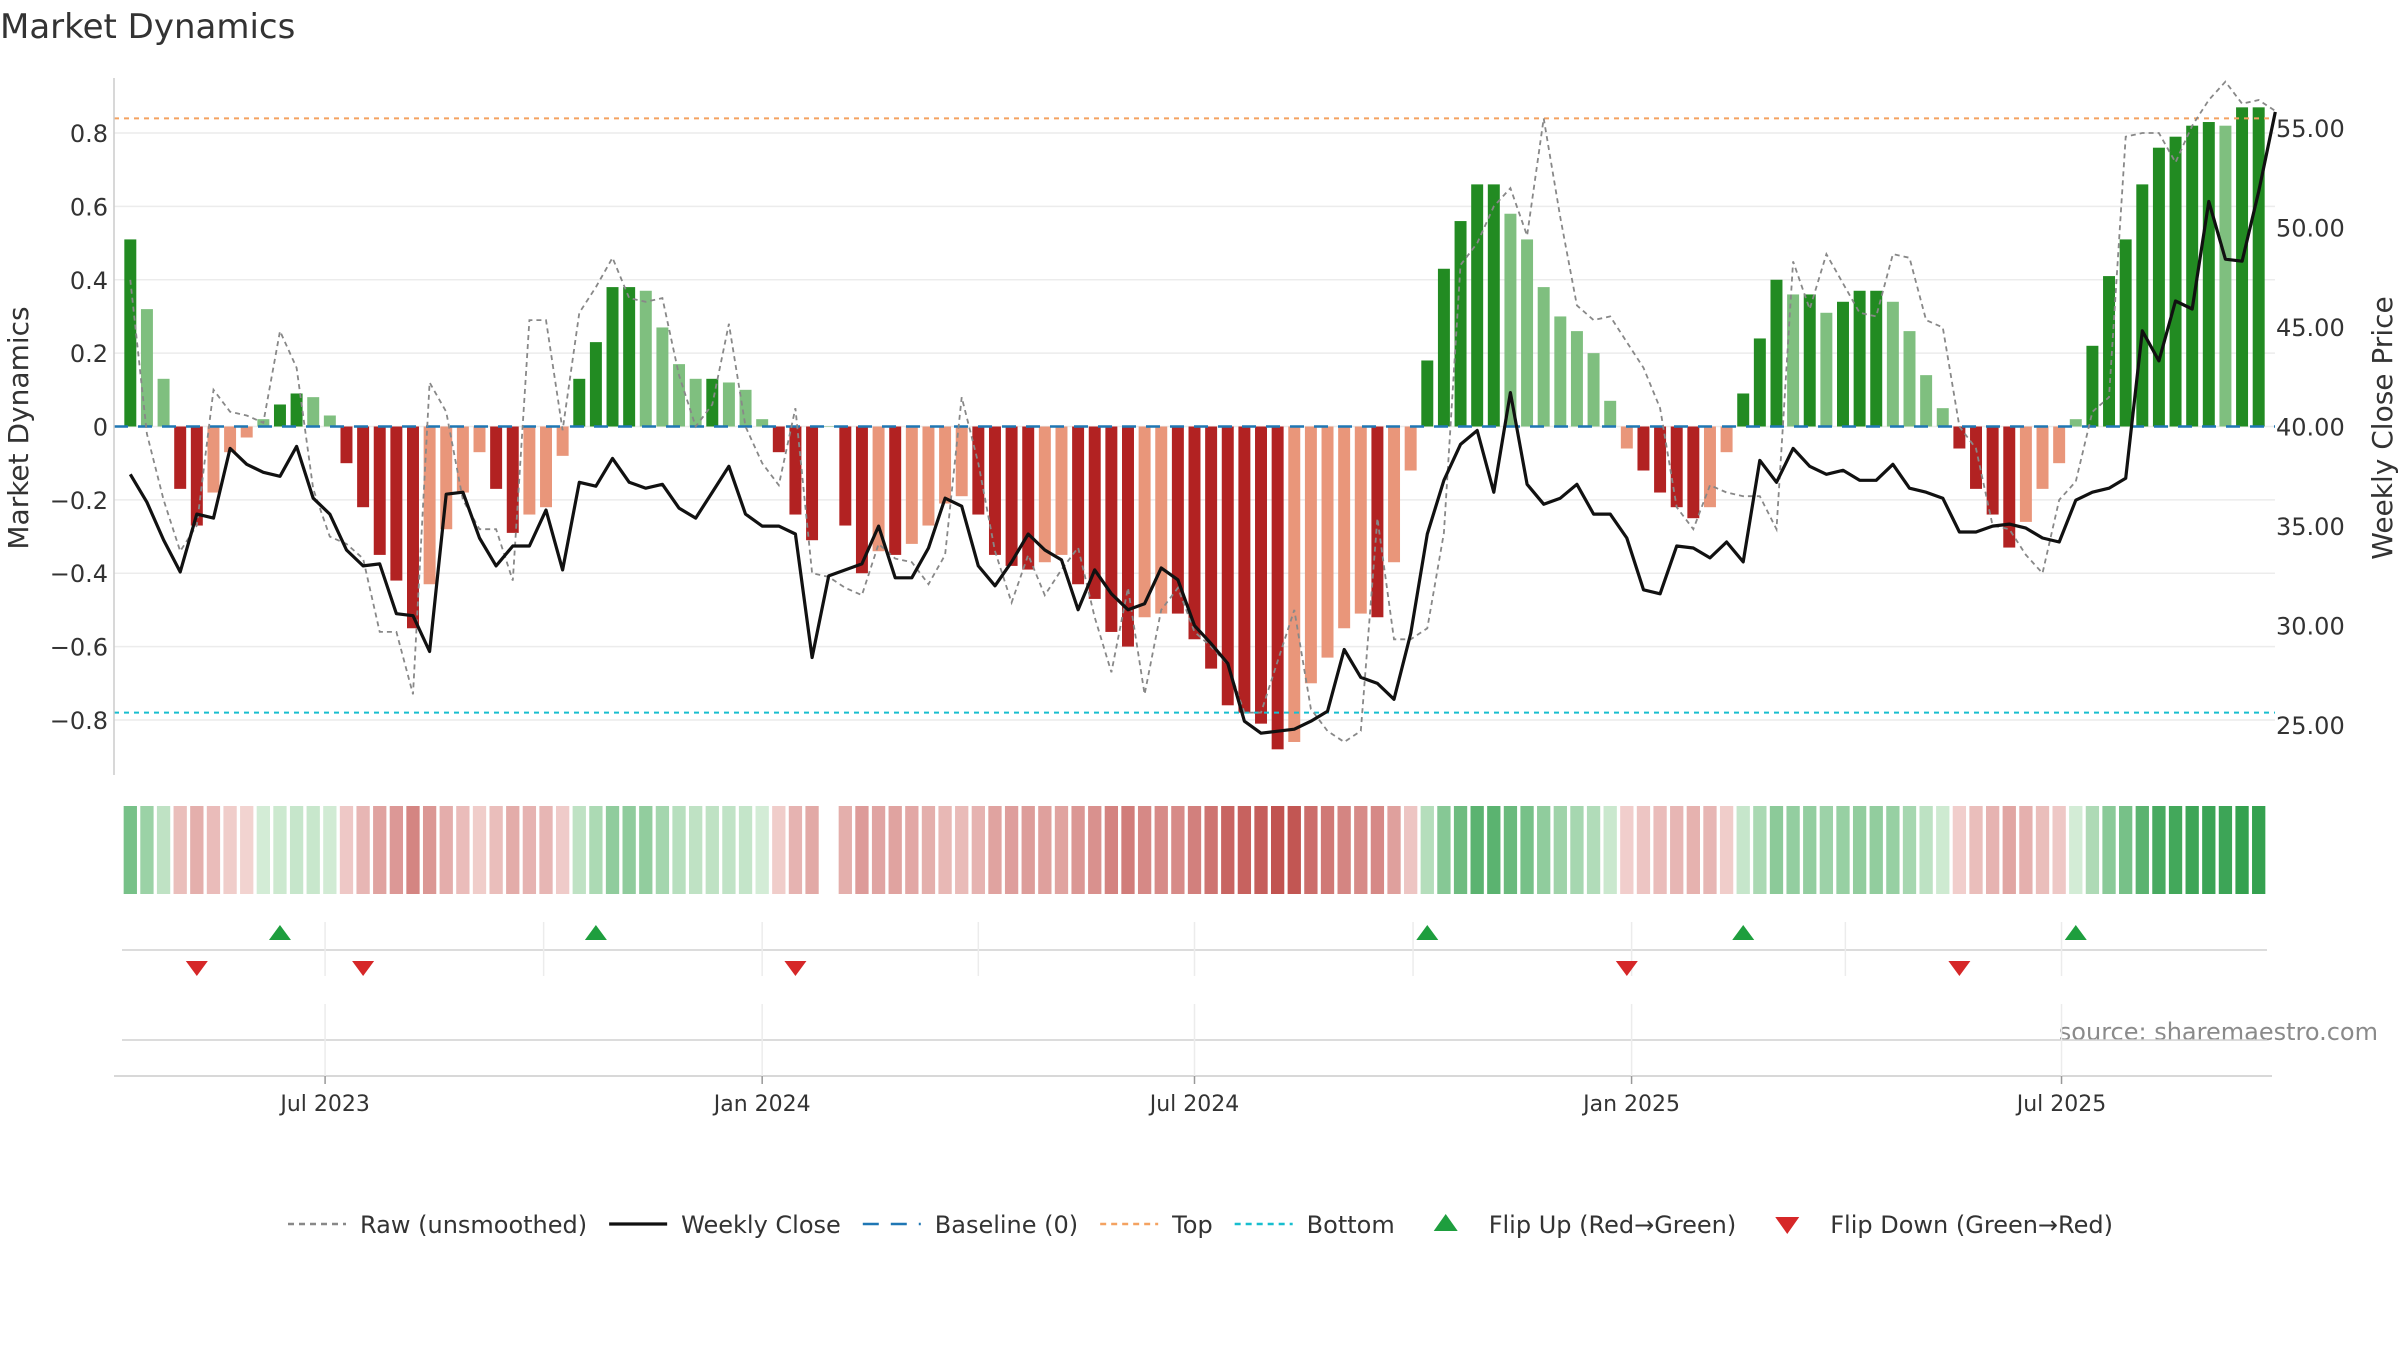 This screenshot has height=1350, width=2400. I want to click on legend-label: Baseline (0), so click(1006, 1225).